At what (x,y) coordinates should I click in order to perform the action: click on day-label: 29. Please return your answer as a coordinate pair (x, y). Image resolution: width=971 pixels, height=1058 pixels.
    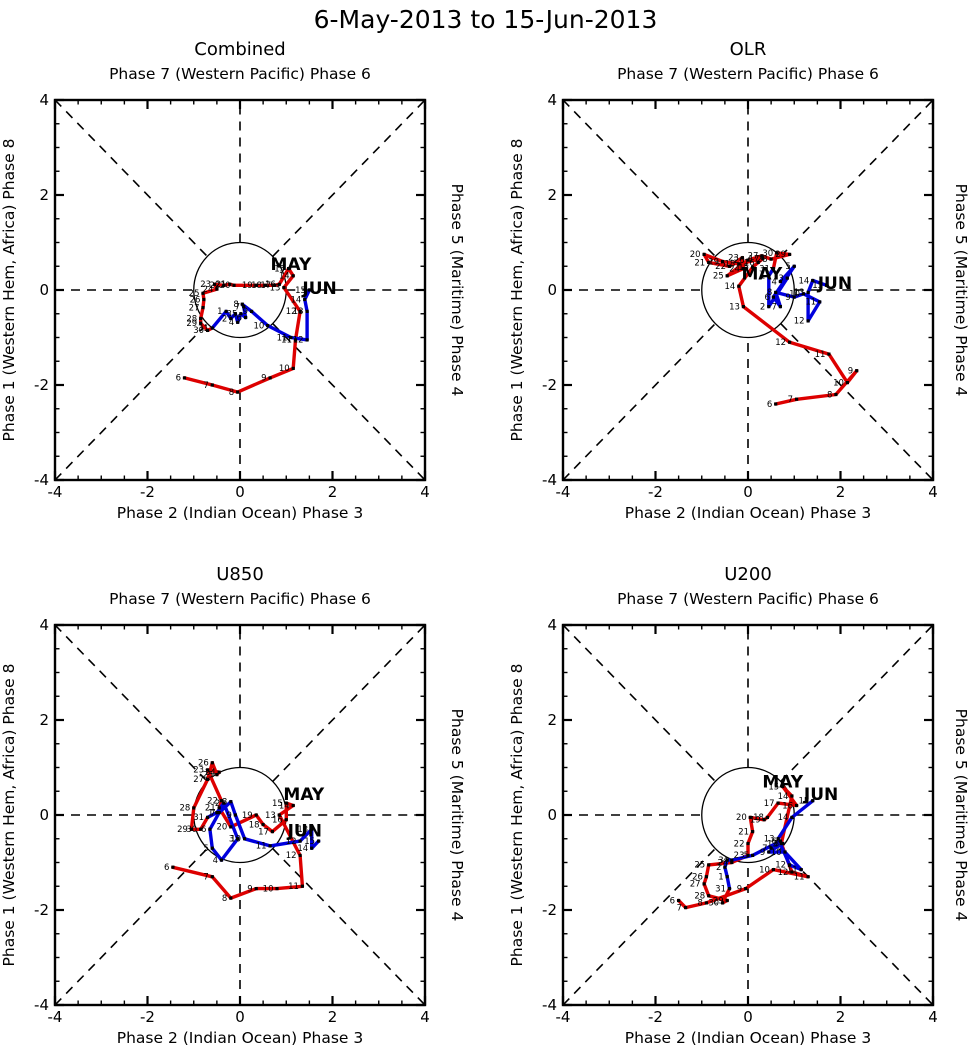
    Looking at the image, I should click on (182, 830).